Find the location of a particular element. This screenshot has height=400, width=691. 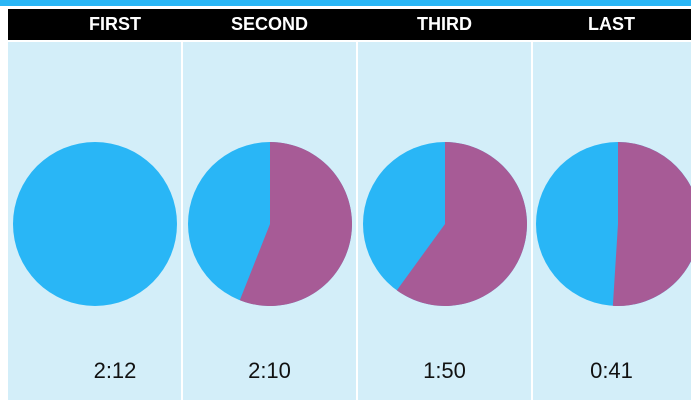

column-label-first: FIRST is located at coordinates (115, 24).